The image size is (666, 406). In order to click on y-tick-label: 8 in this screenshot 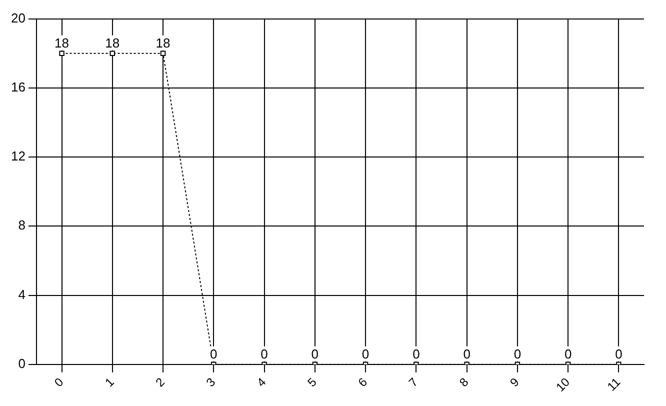, I will do `click(22, 225)`.